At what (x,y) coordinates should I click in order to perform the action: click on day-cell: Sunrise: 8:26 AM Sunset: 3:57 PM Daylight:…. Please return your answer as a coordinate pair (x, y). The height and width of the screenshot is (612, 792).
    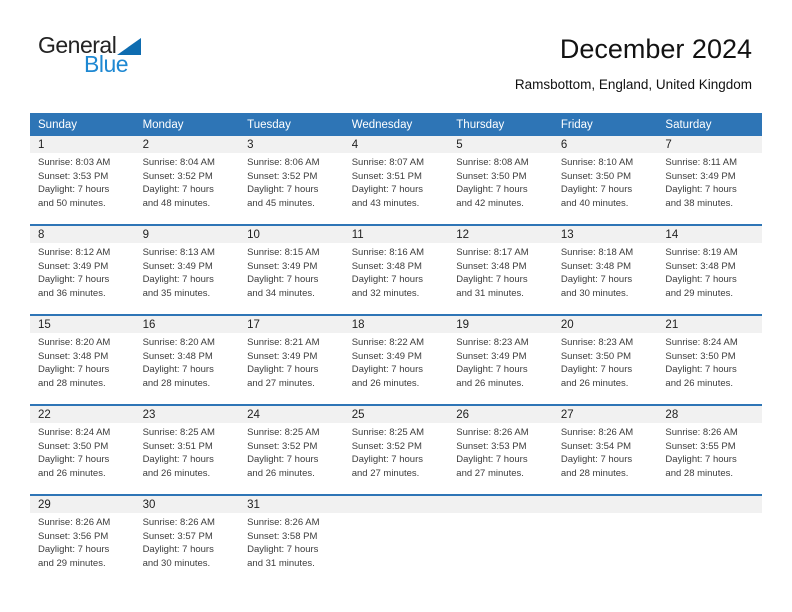
    Looking at the image, I should click on (187, 541).